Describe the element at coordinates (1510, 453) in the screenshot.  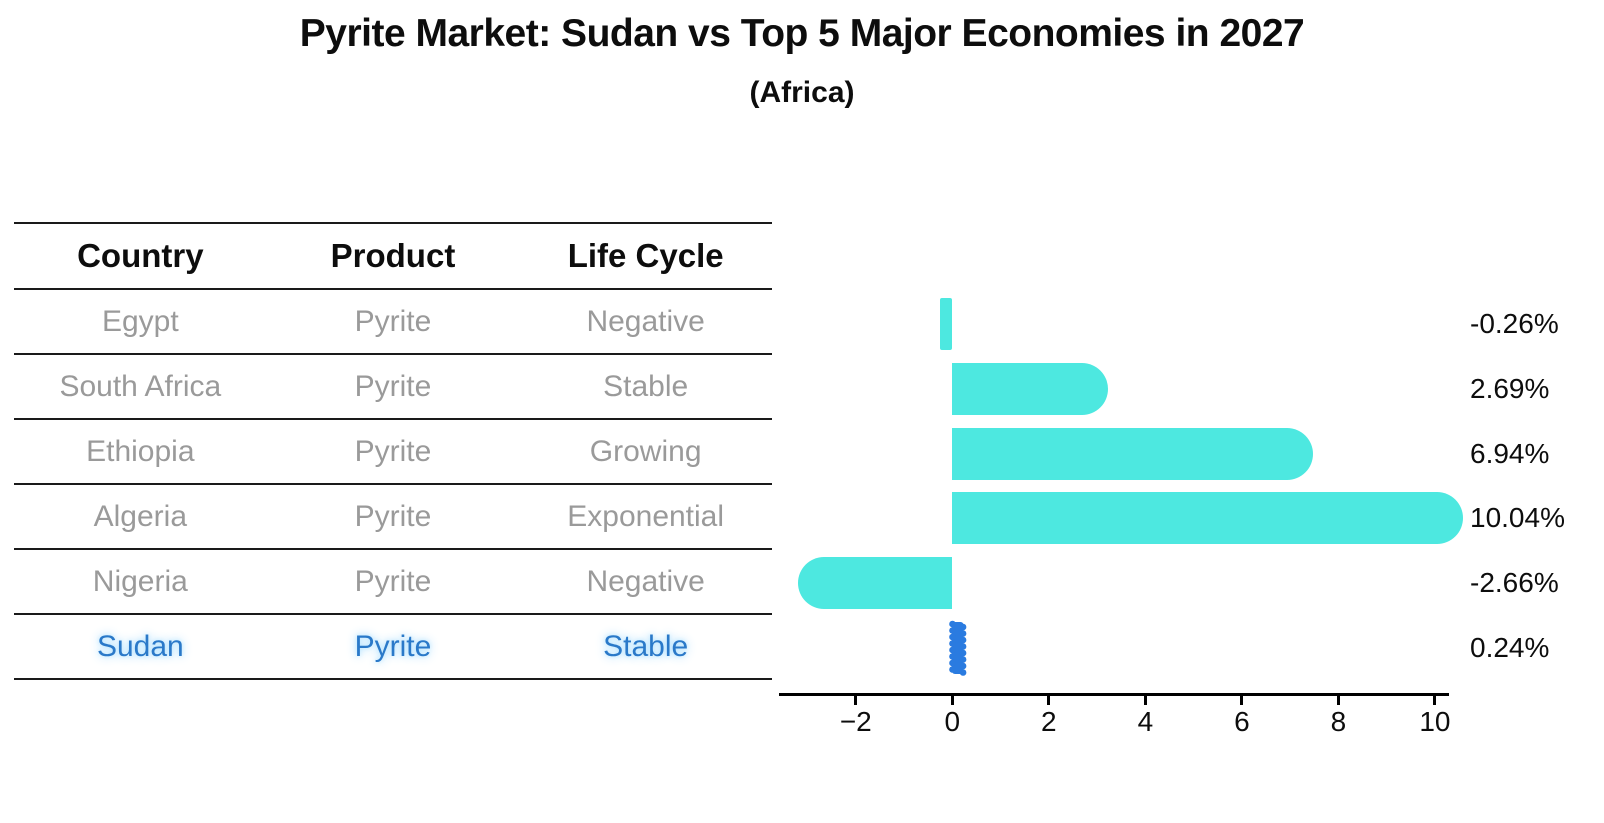
I see `value-label: 6.94%` at that location.